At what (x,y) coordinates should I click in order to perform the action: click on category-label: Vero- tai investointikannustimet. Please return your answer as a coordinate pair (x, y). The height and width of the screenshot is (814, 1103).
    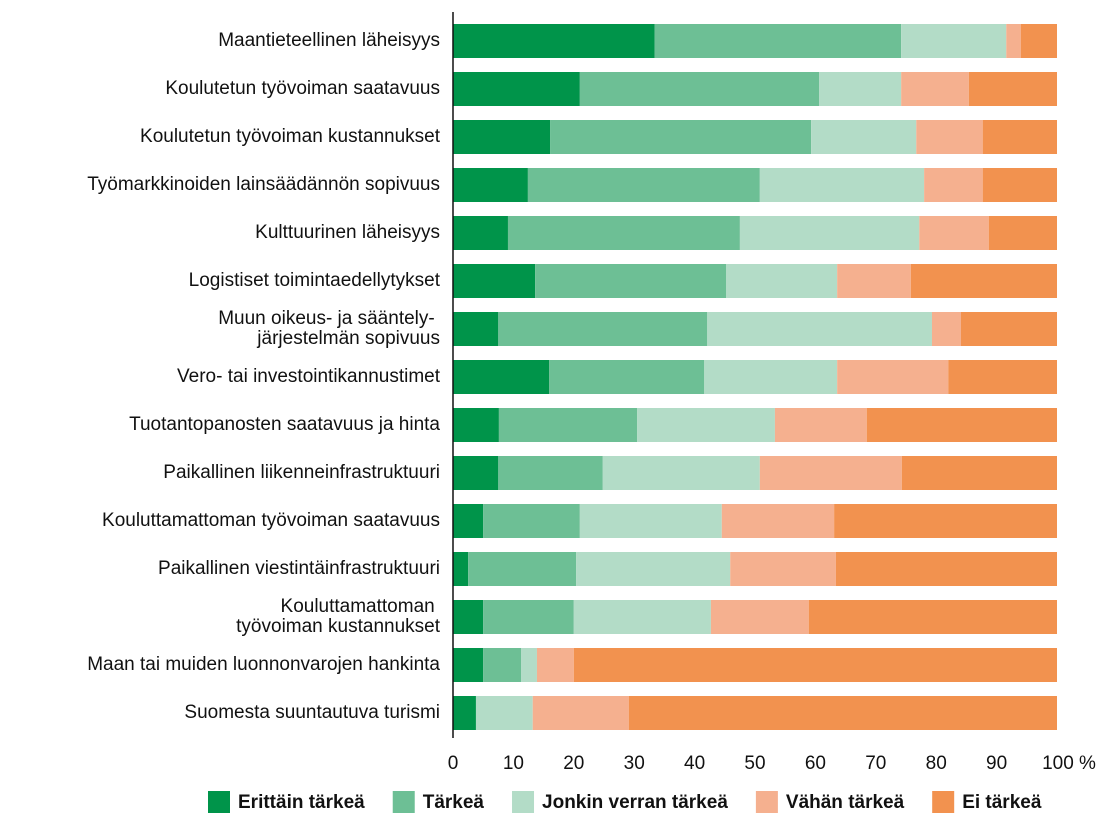
    Looking at the image, I should click on (309, 376).